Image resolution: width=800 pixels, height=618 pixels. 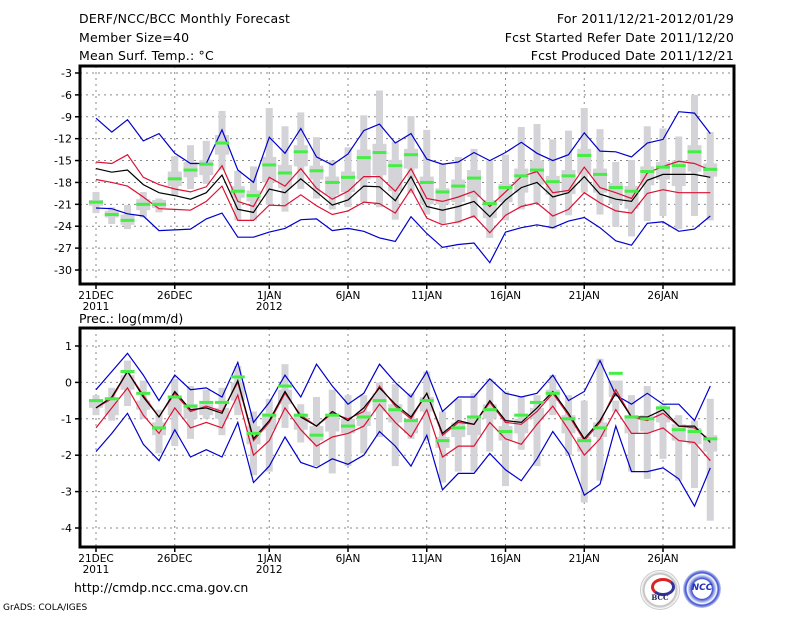 What do you see at coordinates (146, 55) in the screenshot?
I see `variable-label: Mean Surf. Temp.: °C` at bounding box center [146, 55].